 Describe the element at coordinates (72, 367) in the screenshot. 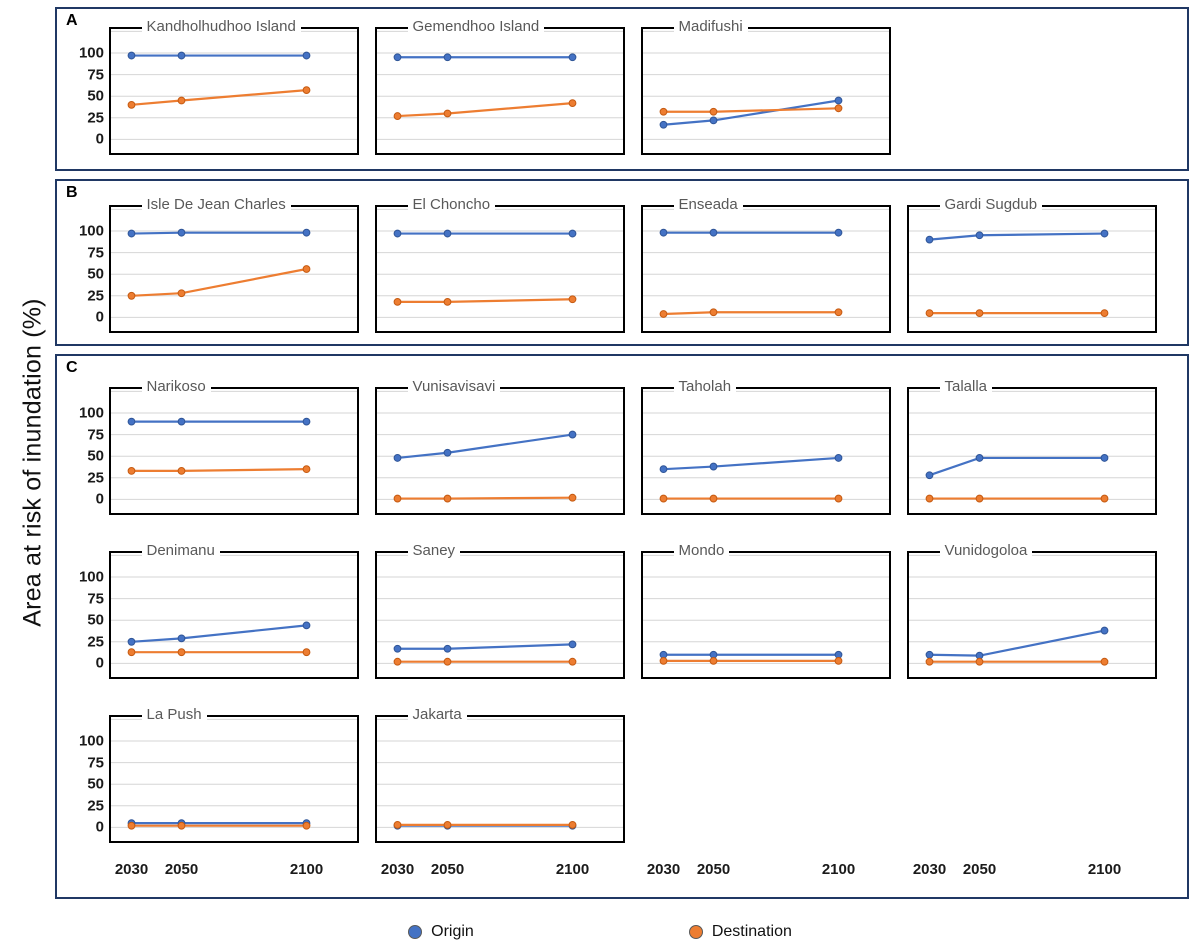

I see `panel-letter-C: C` at that location.